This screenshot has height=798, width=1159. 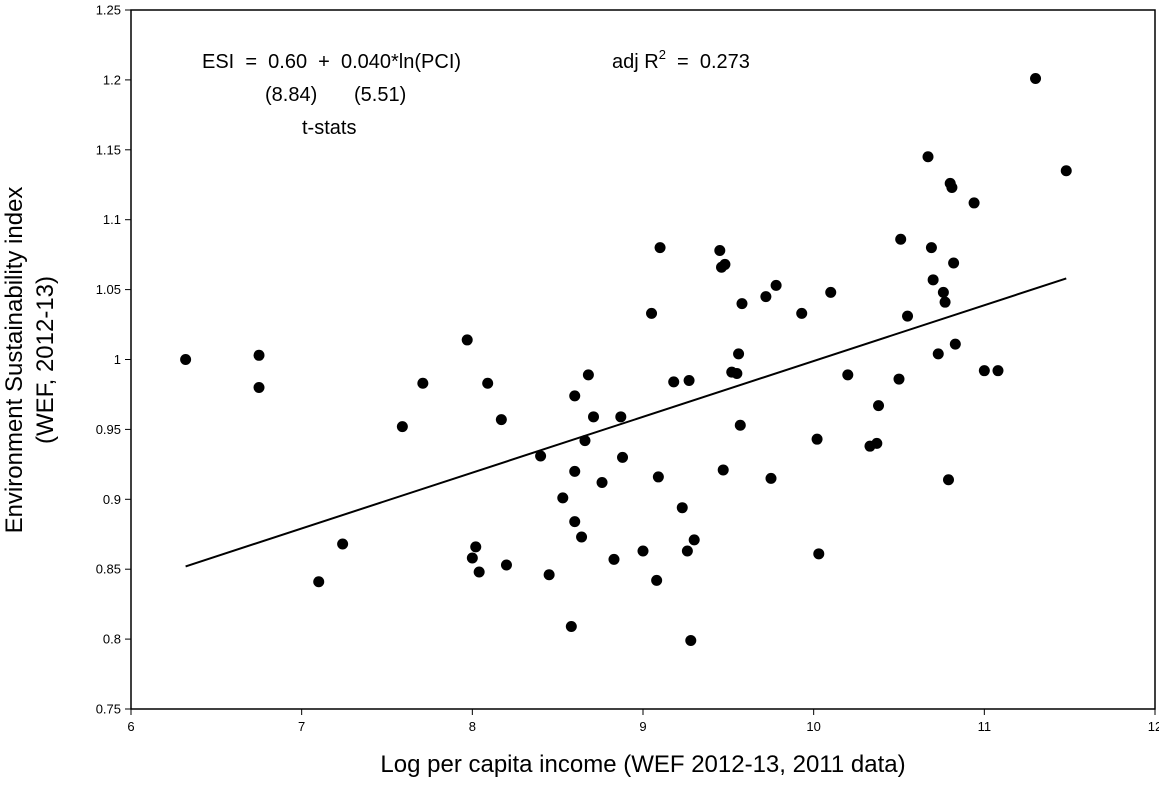 I want to click on y-tick-label: 1.15, so click(x=108, y=149).